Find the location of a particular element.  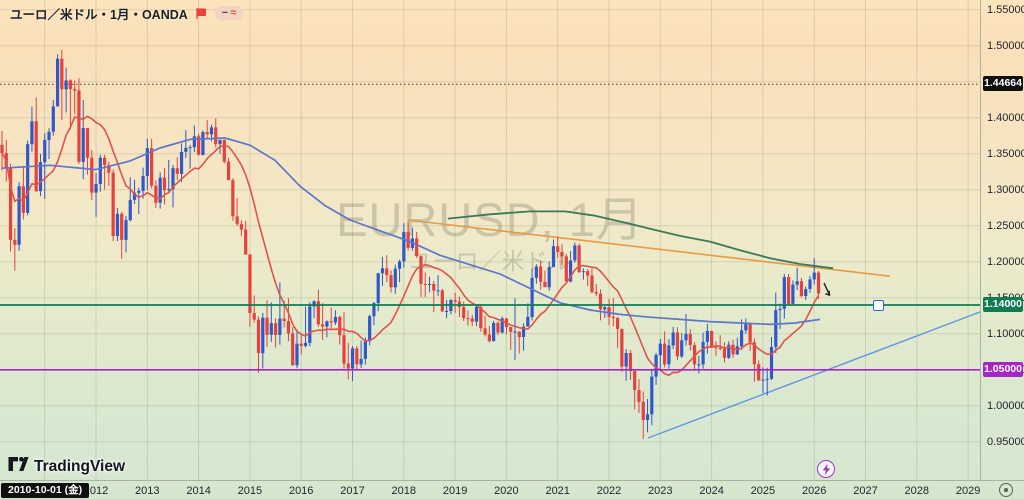

price-badge-144664: 1.44664 is located at coordinates (1003, 83).